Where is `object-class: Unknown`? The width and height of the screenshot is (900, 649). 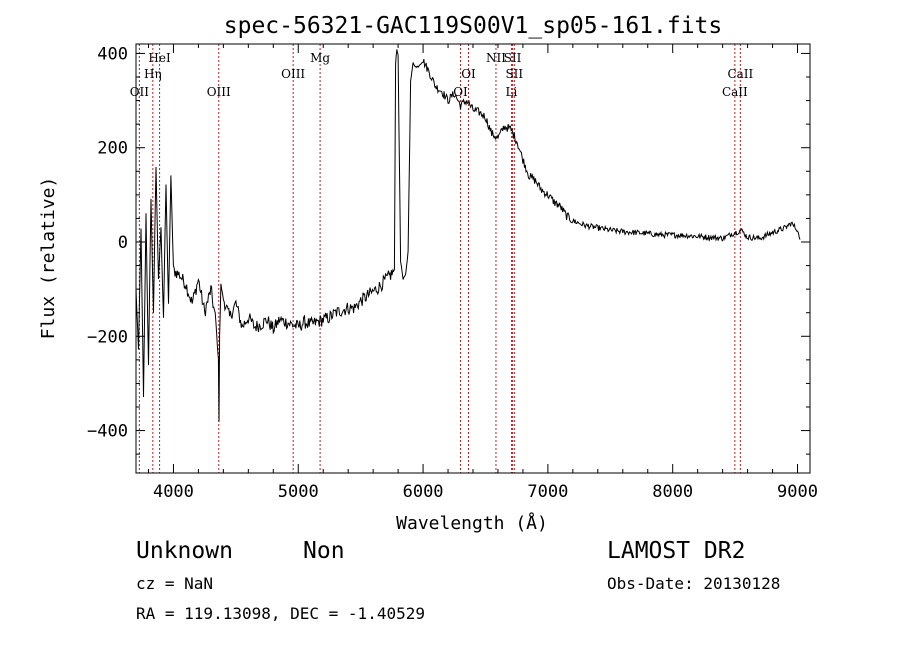
object-class: Unknown is located at coordinates (184, 551).